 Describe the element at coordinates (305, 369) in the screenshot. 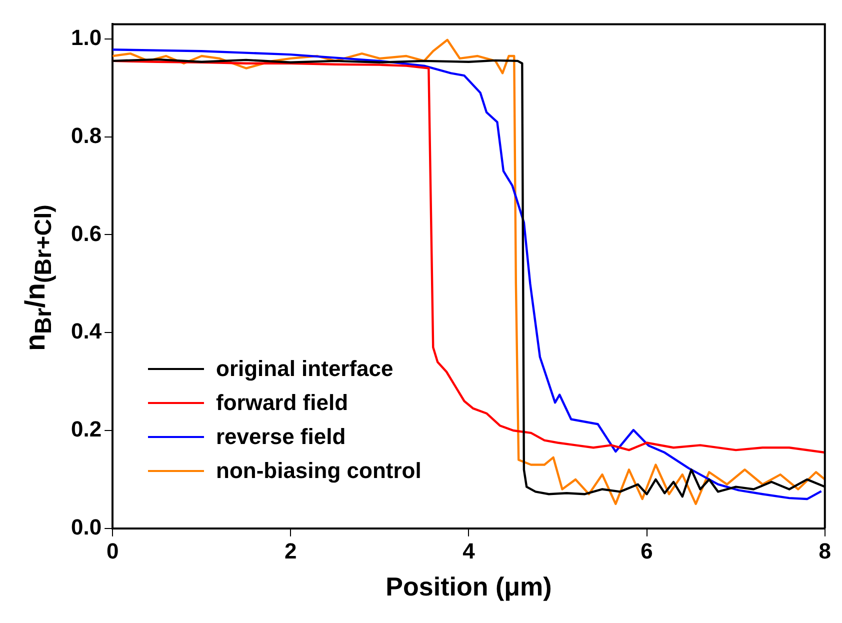

I see `legend-label: original interface` at that location.